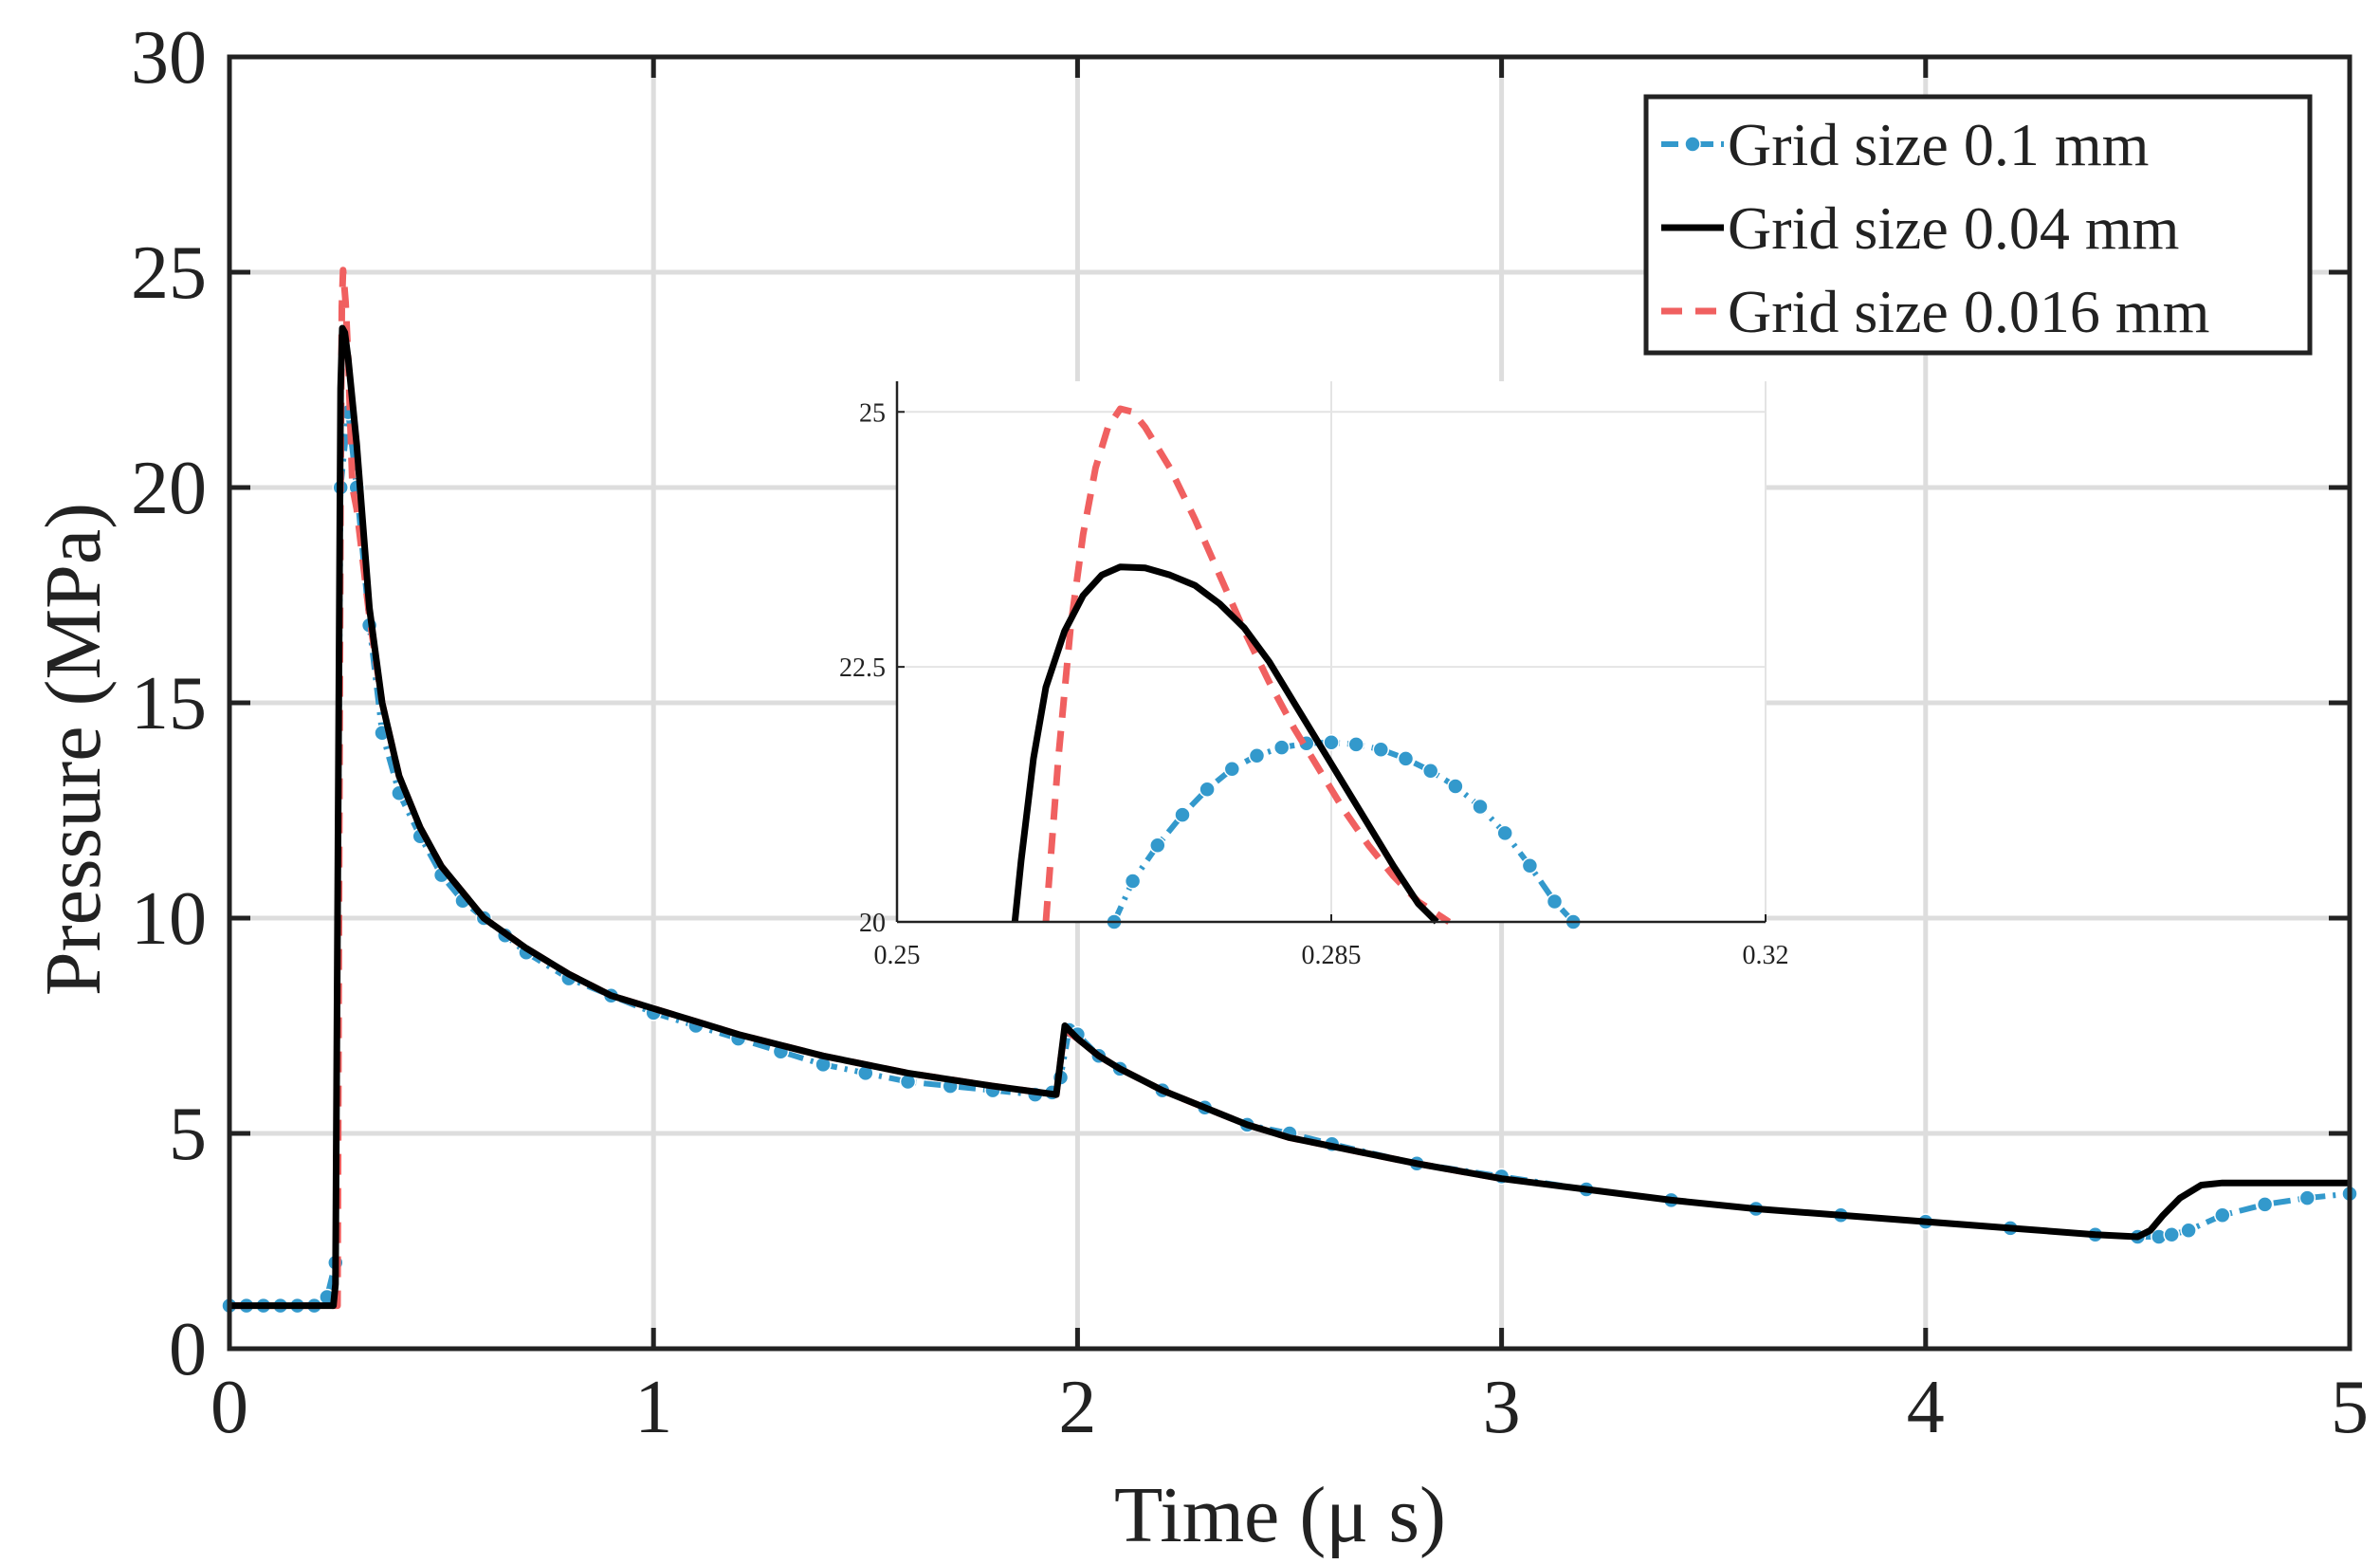 The height and width of the screenshot is (1564, 2380). Describe the element at coordinates (73, 749) in the screenshot. I see `y-axis-label: Pressure (MPa)` at that location.